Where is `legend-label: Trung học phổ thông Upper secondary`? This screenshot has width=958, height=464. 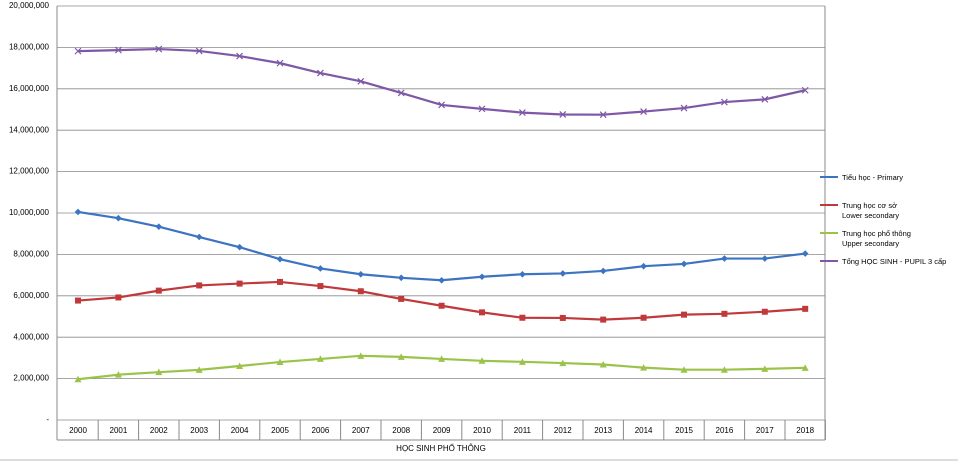
legend-label: Trung học phổ thông Upper secondary is located at coordinates (876, 238).